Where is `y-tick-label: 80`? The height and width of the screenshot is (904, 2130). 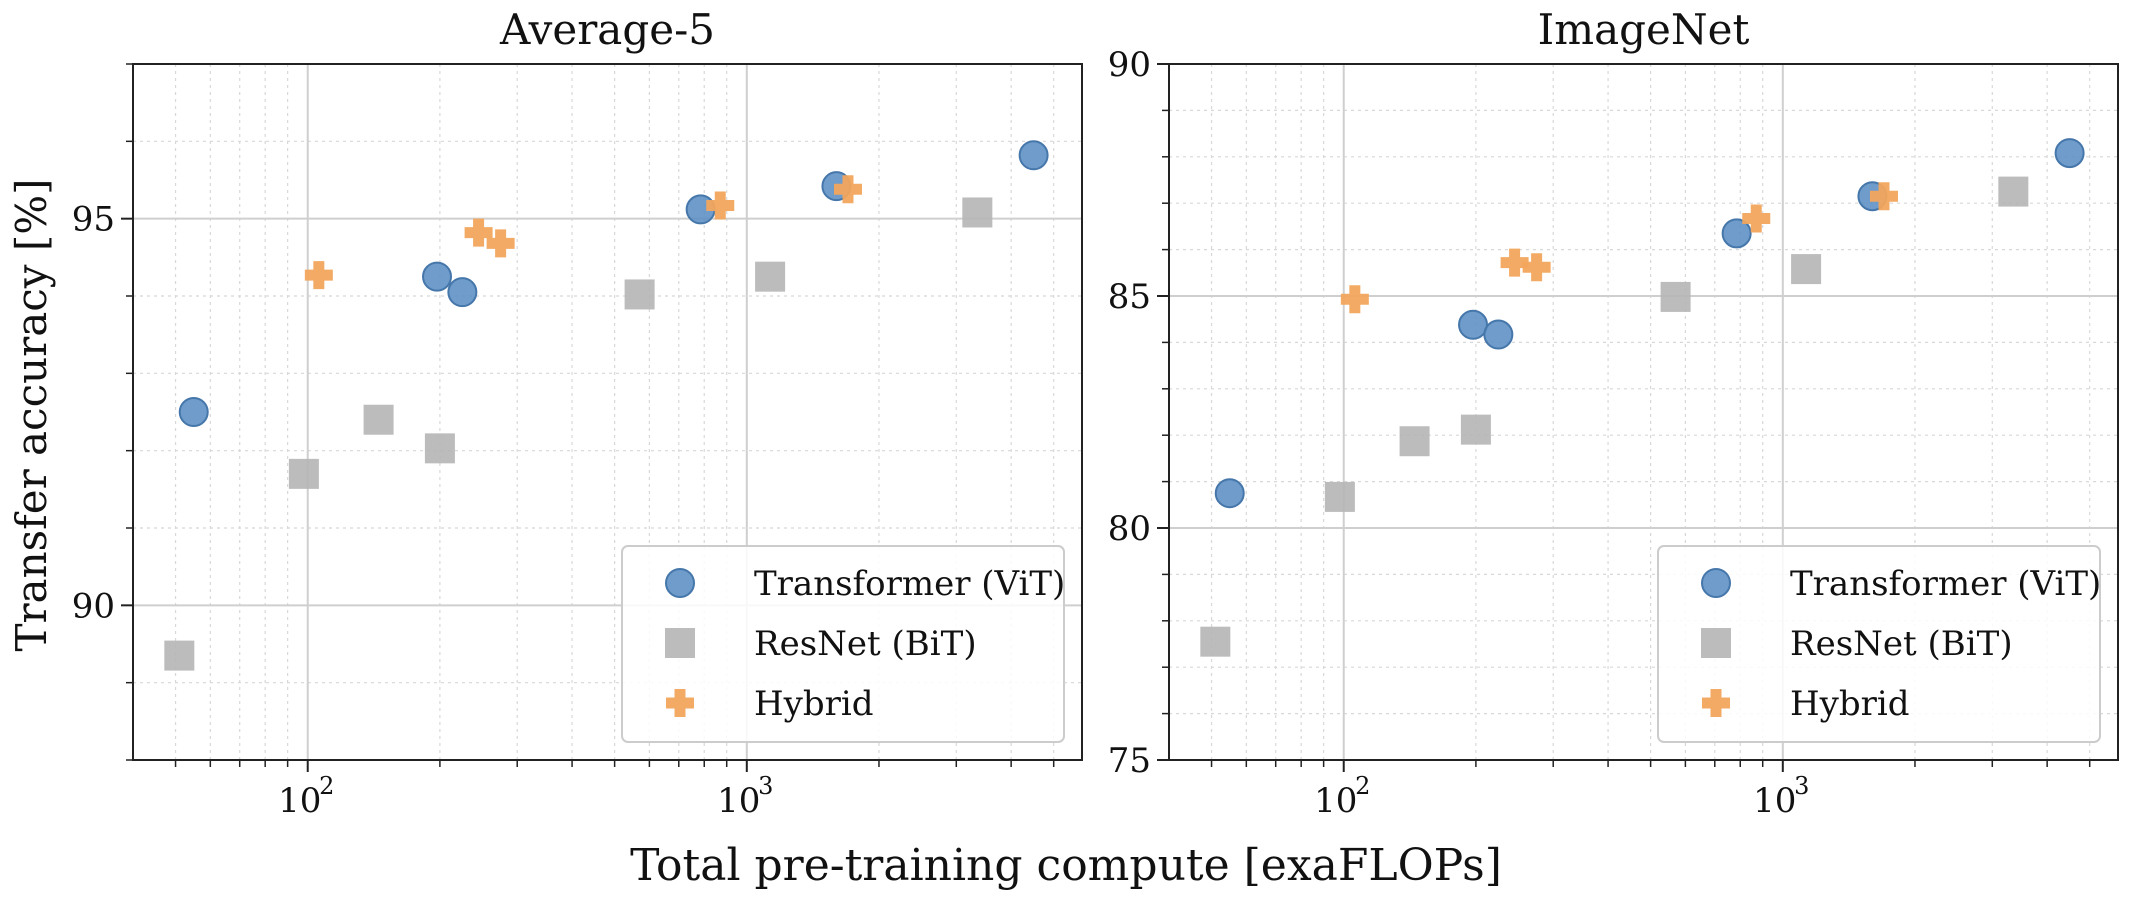
y-tick-label: 80 is located at coordinates (1129, 529).